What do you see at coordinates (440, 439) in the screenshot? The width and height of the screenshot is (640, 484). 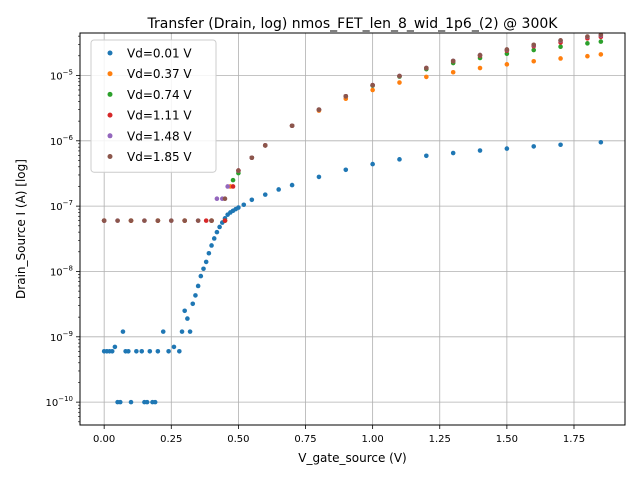 I see `x-tick-label: 1.25` at bounding box center [440, 439].